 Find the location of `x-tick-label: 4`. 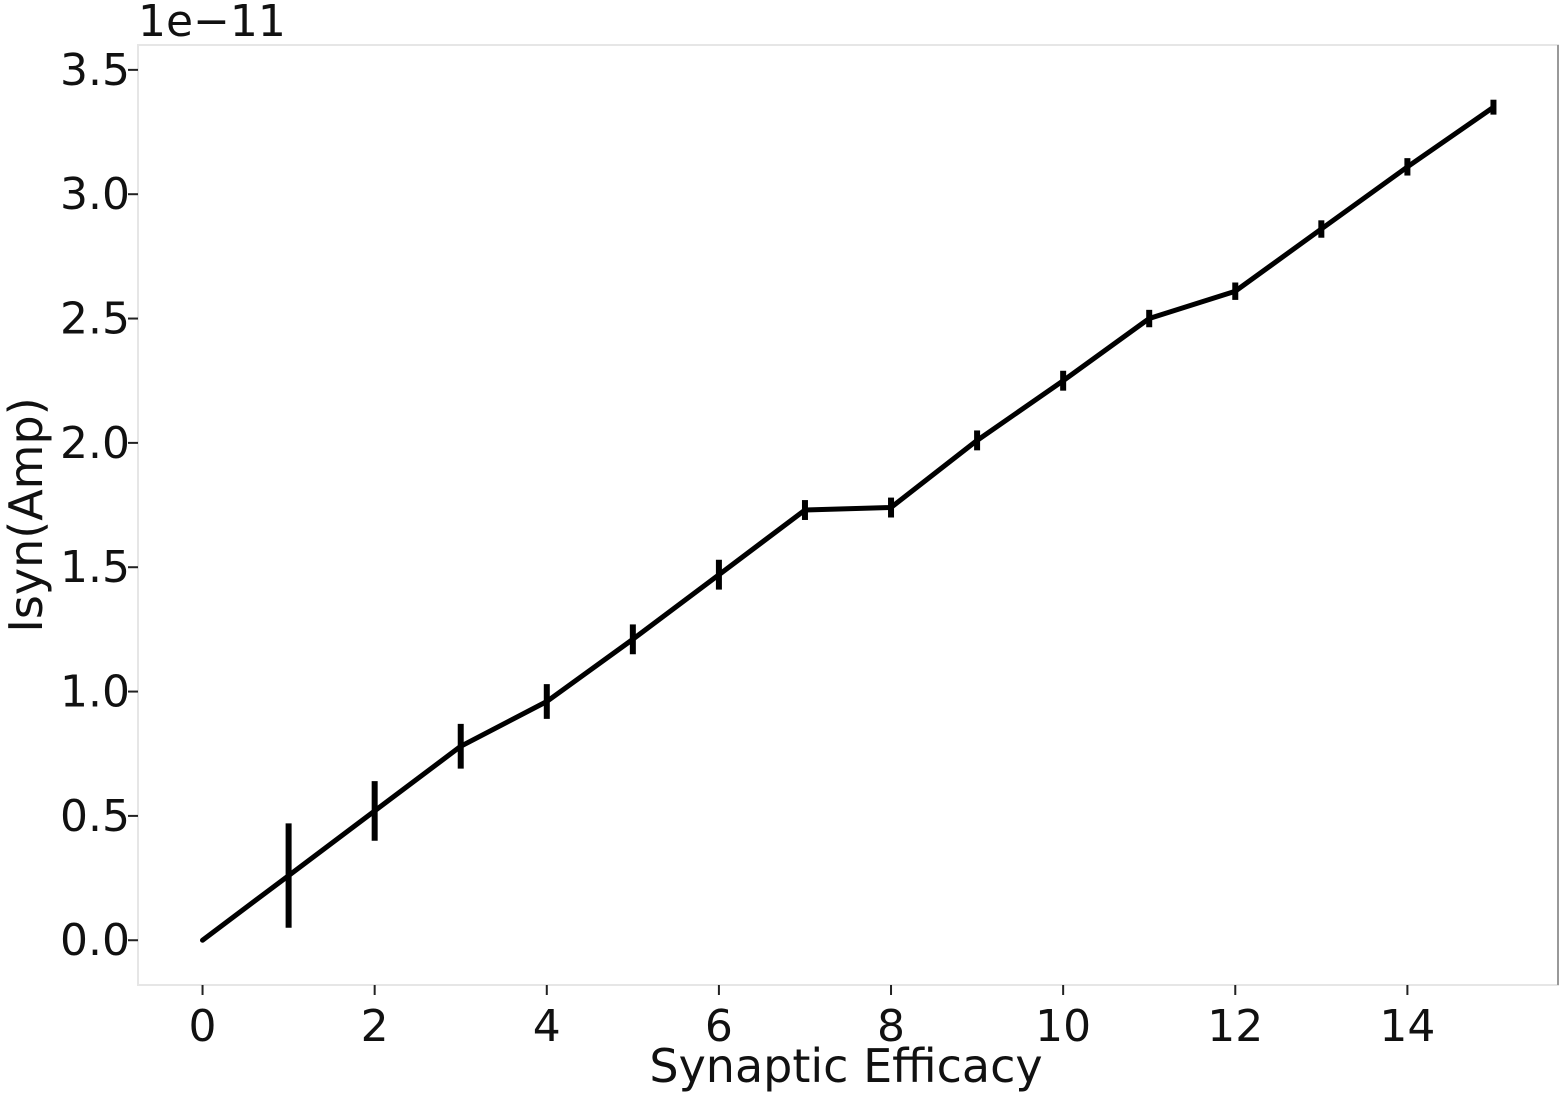

x-tick-label: 4 is located at coordinates (547, 1026).